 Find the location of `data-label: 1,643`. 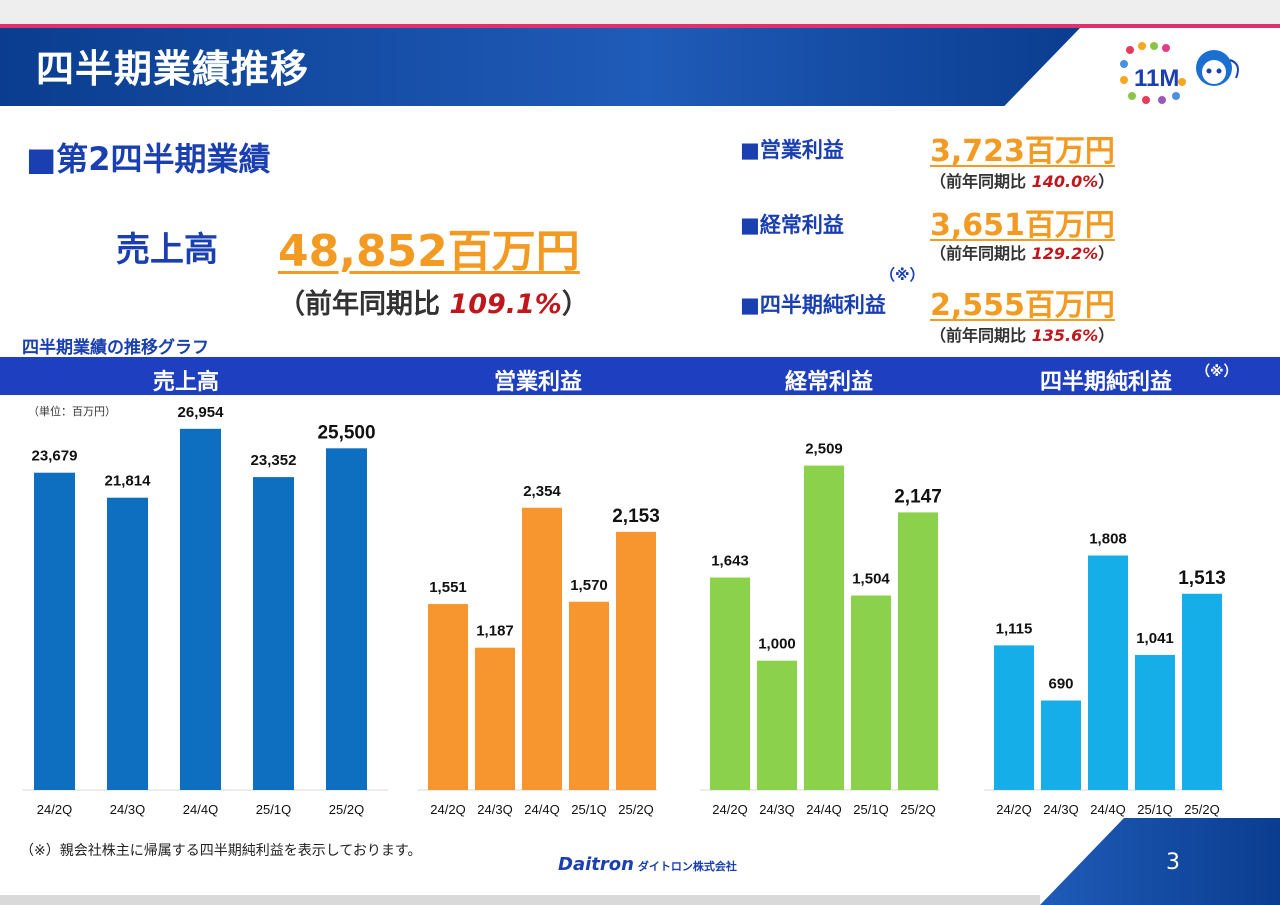

data-label: 1,643 is located at coordinates (730, 561).